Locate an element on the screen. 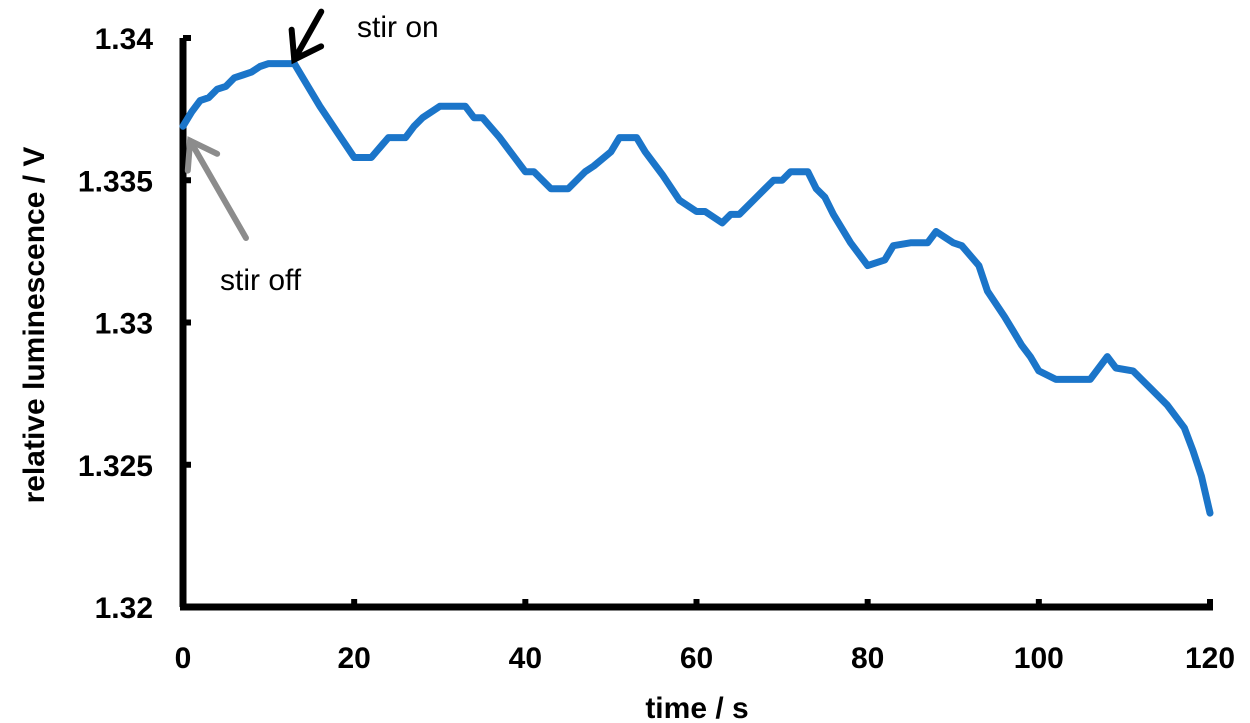  x-ticks: 0 20 40 60 80 100 120 is located at coordinates (705, 637).